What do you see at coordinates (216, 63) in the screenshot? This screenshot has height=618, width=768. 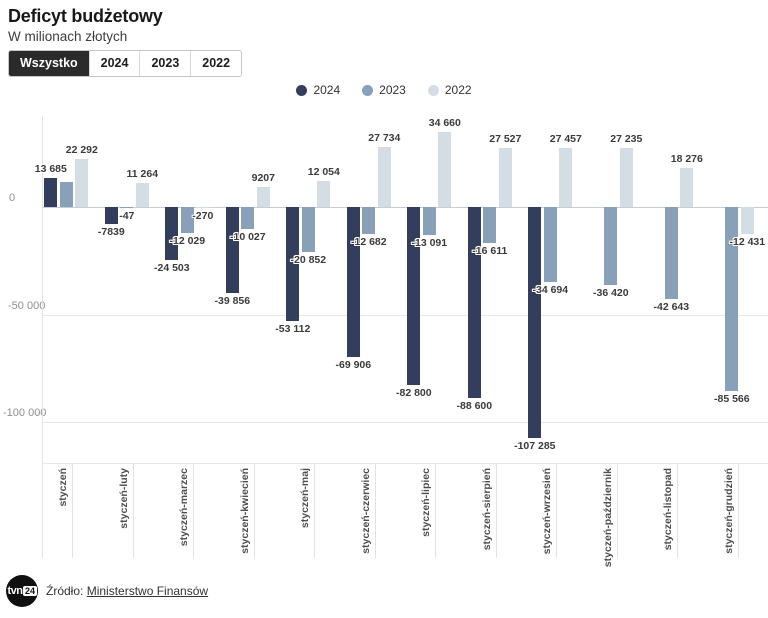 I see `tab-2022: 2022` at bounding box center [216, 63].